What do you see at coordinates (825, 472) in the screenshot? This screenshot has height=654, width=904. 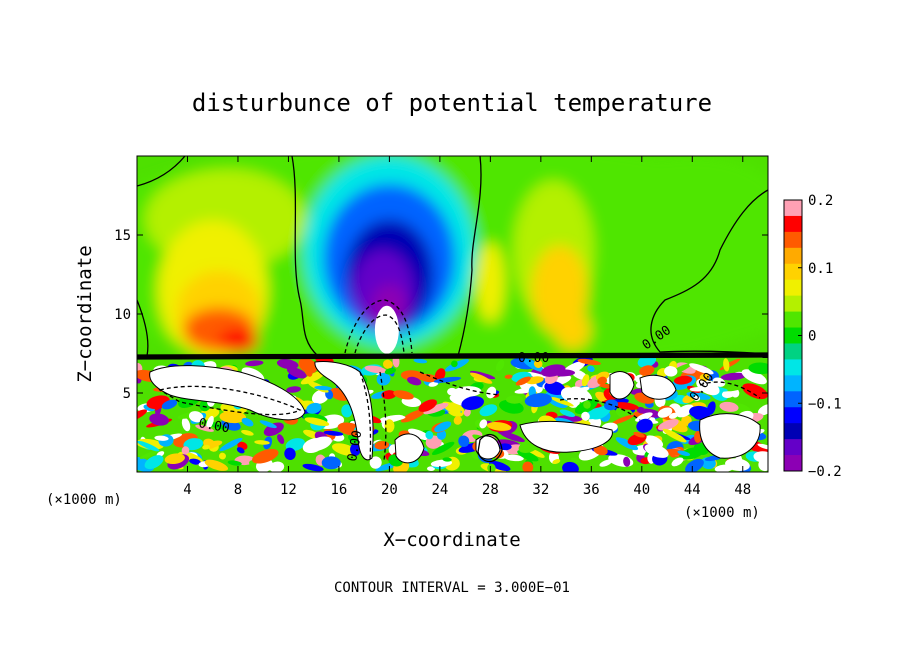 I see `colorbar-tick-label: −0.2` at bounding box center [825, 472].